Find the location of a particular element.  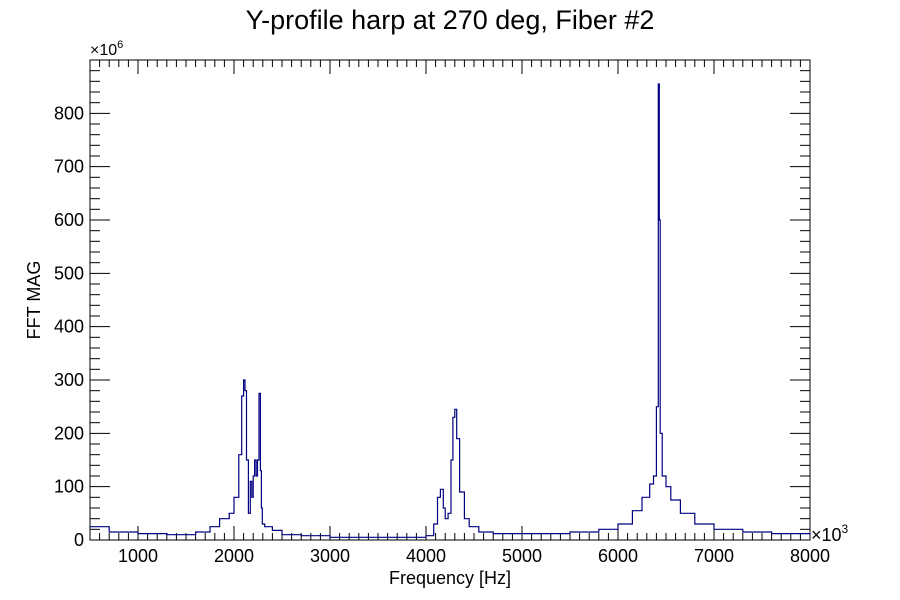

x-tick-label: 5000 is located at coordinates (522, 556).